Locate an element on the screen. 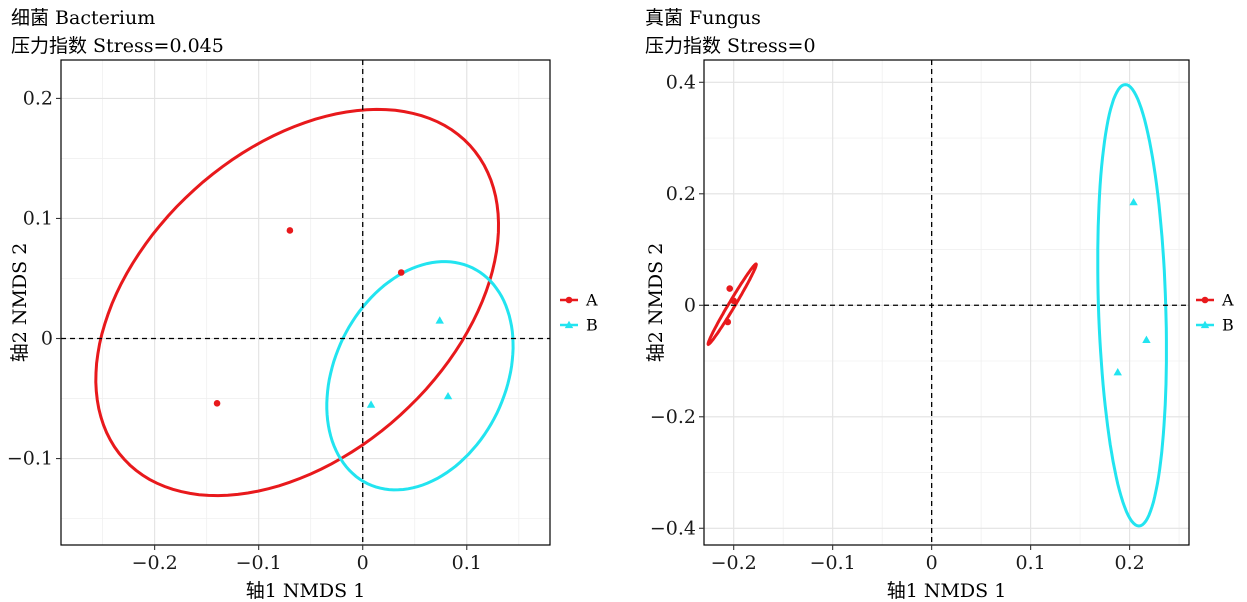  chart-title: 真菌 Fungus is located at coordinates (703, 18).